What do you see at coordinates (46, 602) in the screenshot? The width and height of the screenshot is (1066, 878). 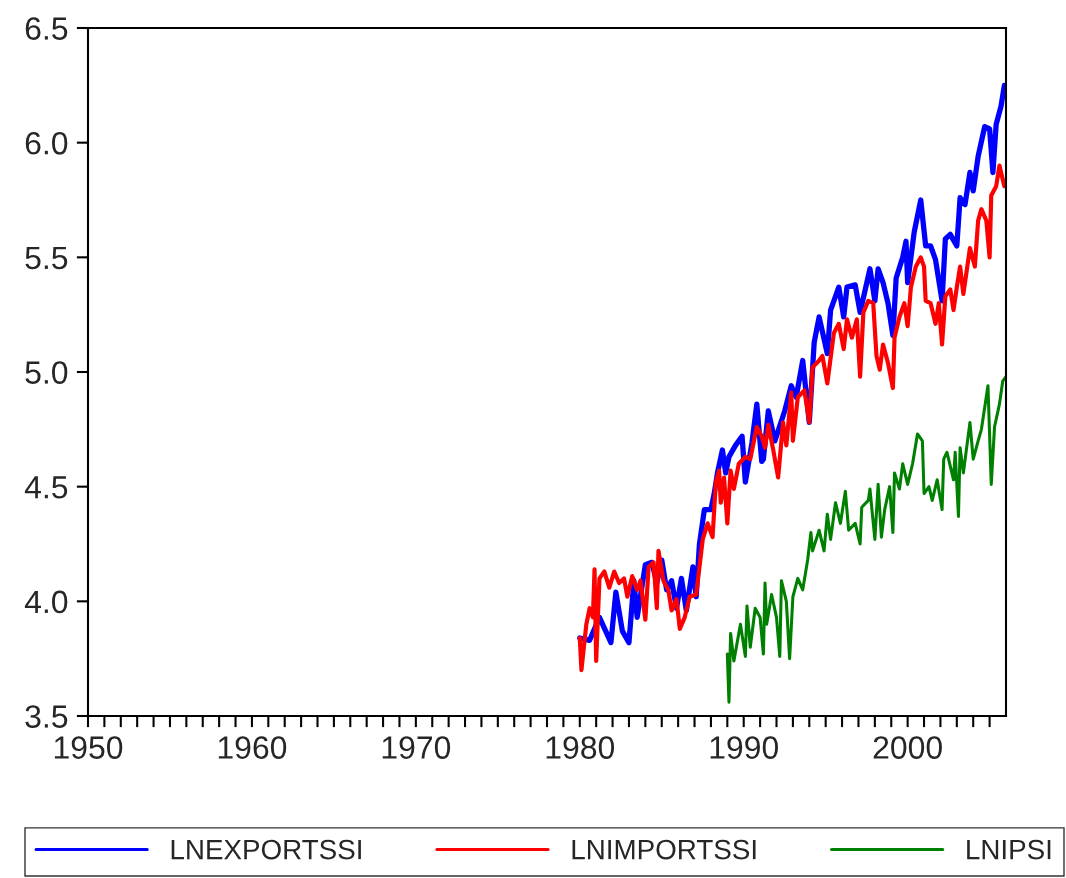 I see `y-tick-label: 4.0` at bounding box center [46, 602].